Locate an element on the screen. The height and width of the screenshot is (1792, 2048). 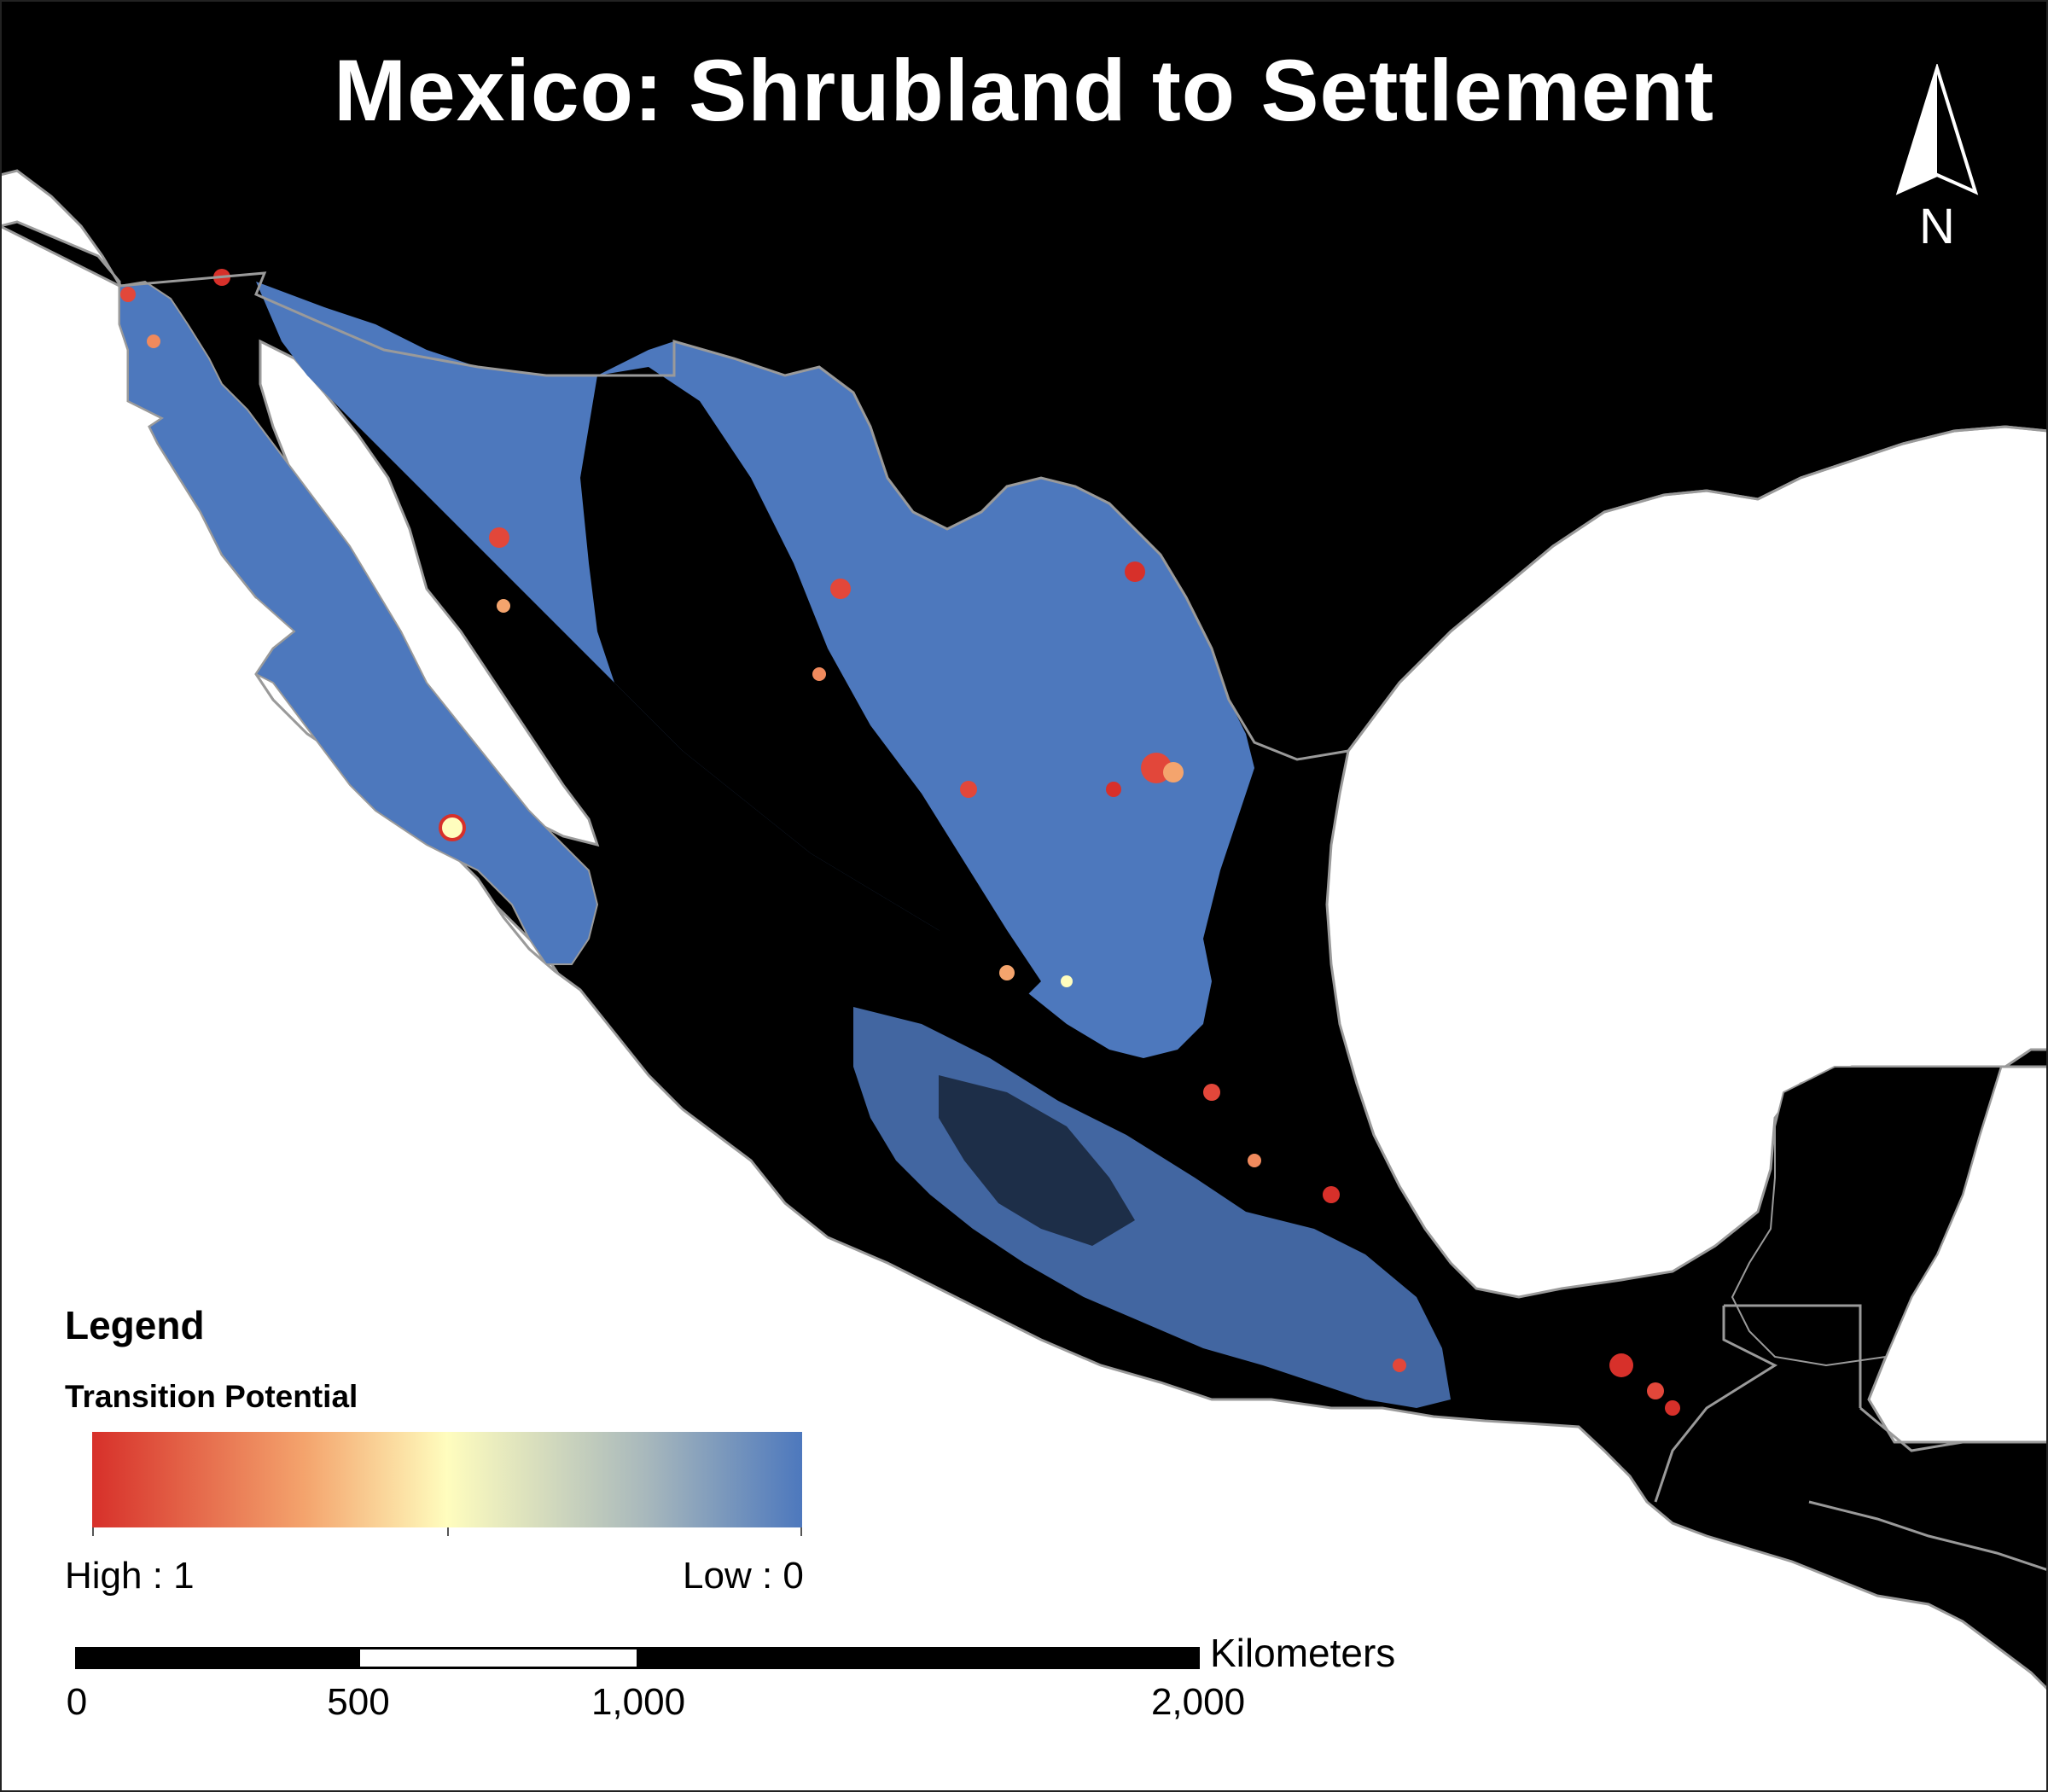
southern-dark-patches is located at coordinates (1037, 1160).